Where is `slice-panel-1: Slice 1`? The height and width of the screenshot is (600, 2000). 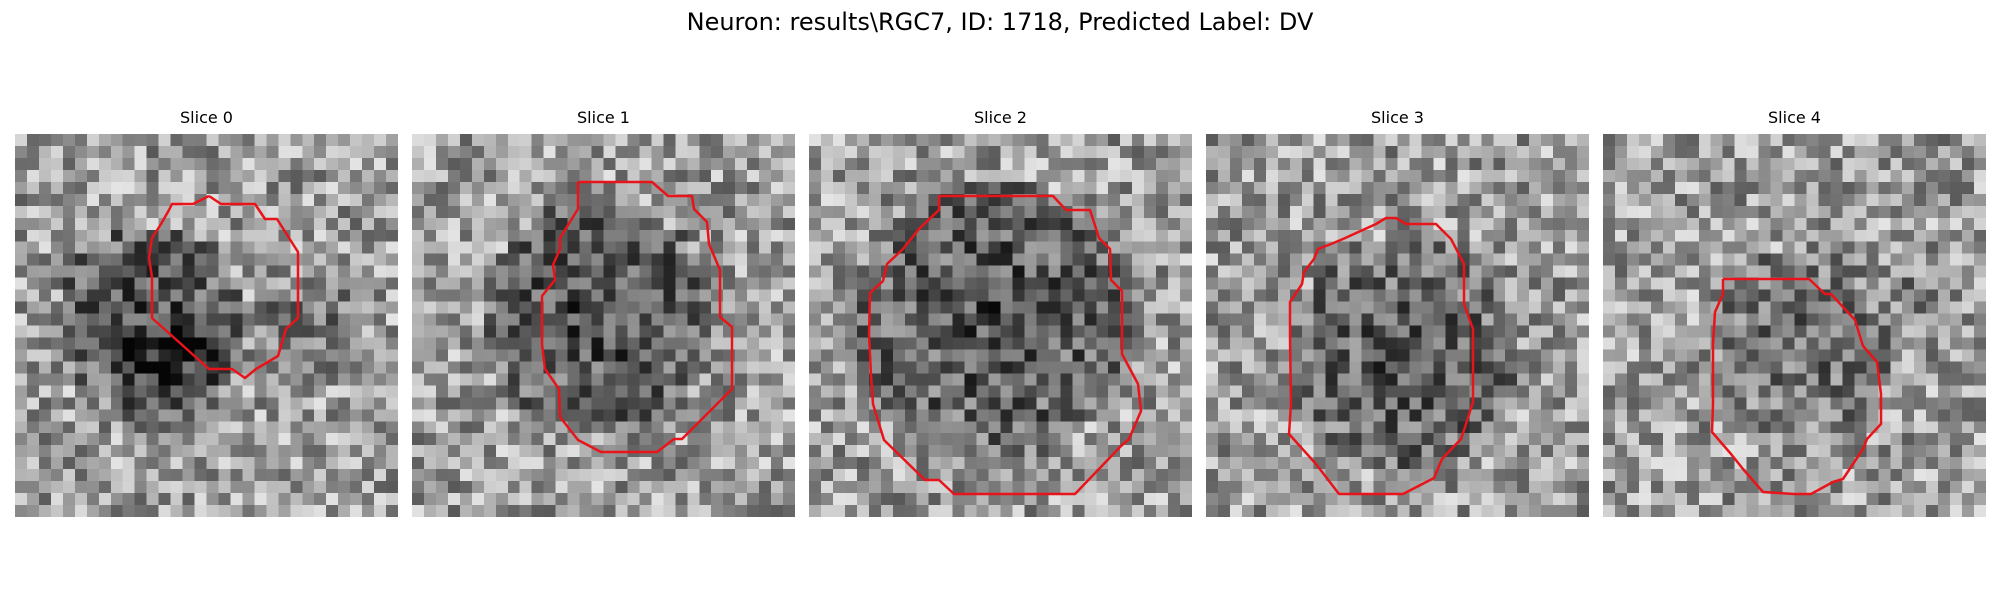
slice-panel-1: Slice 1 is located at coordinates (603, 312).